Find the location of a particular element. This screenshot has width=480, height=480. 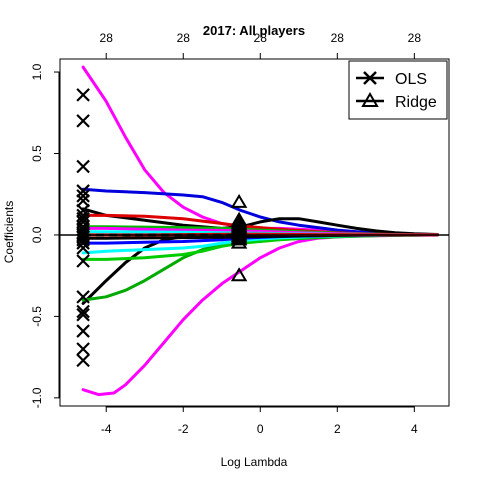

x-tick-label-2: 0 is located at coordinates (260, 429).